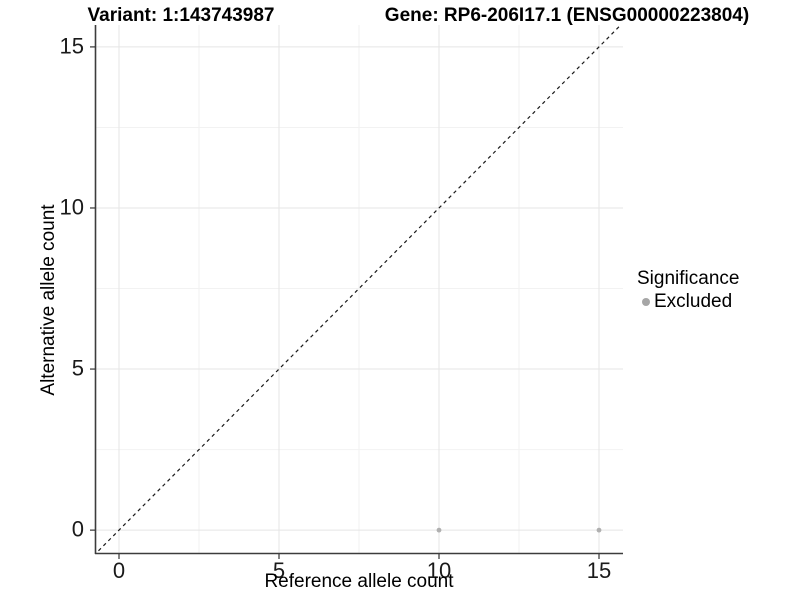  Describe the element at coordinates (119, 570) in the screenshot. I see `x-tick-label: 0` at that location.